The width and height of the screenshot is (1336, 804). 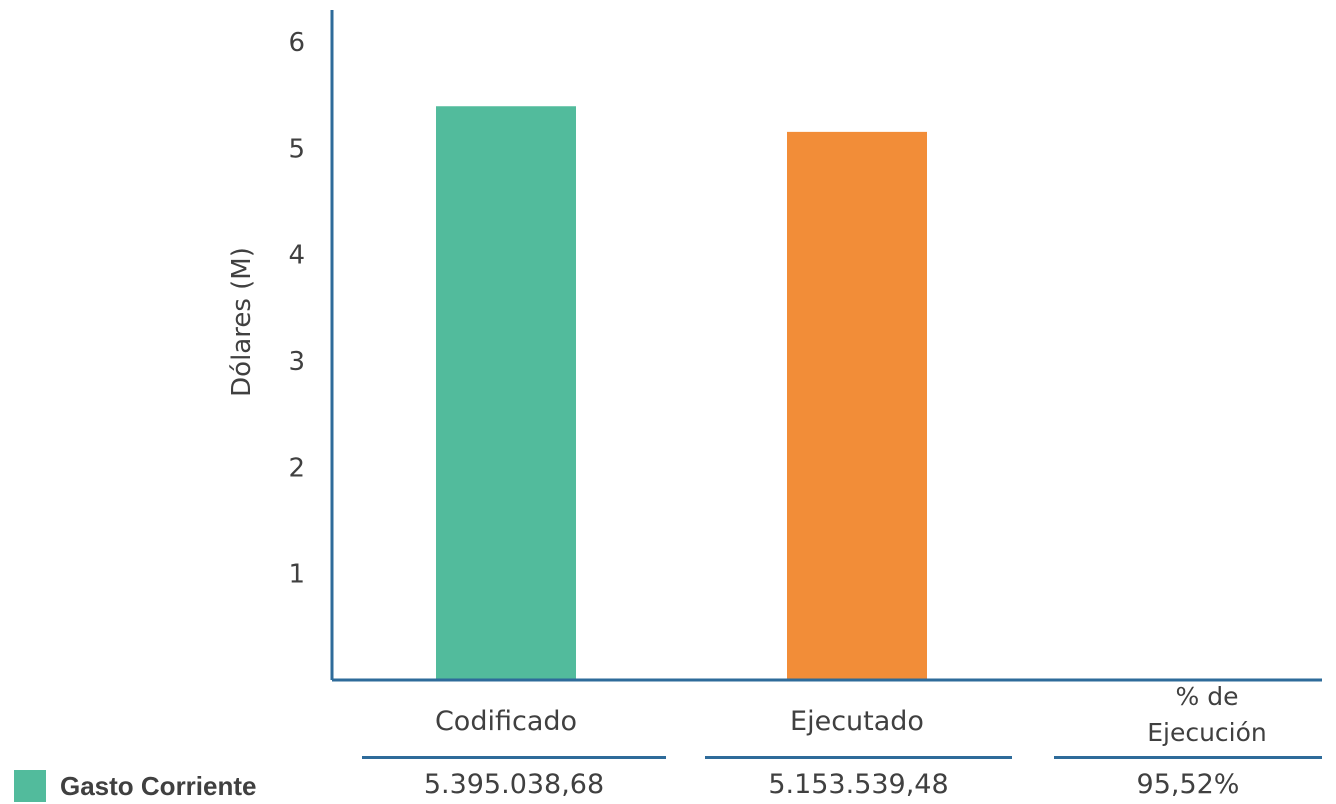 What do you see at coordinates (296, 468) in the screenshot?
I see `y-tick-label: 2` at bounding box center [296, 468].